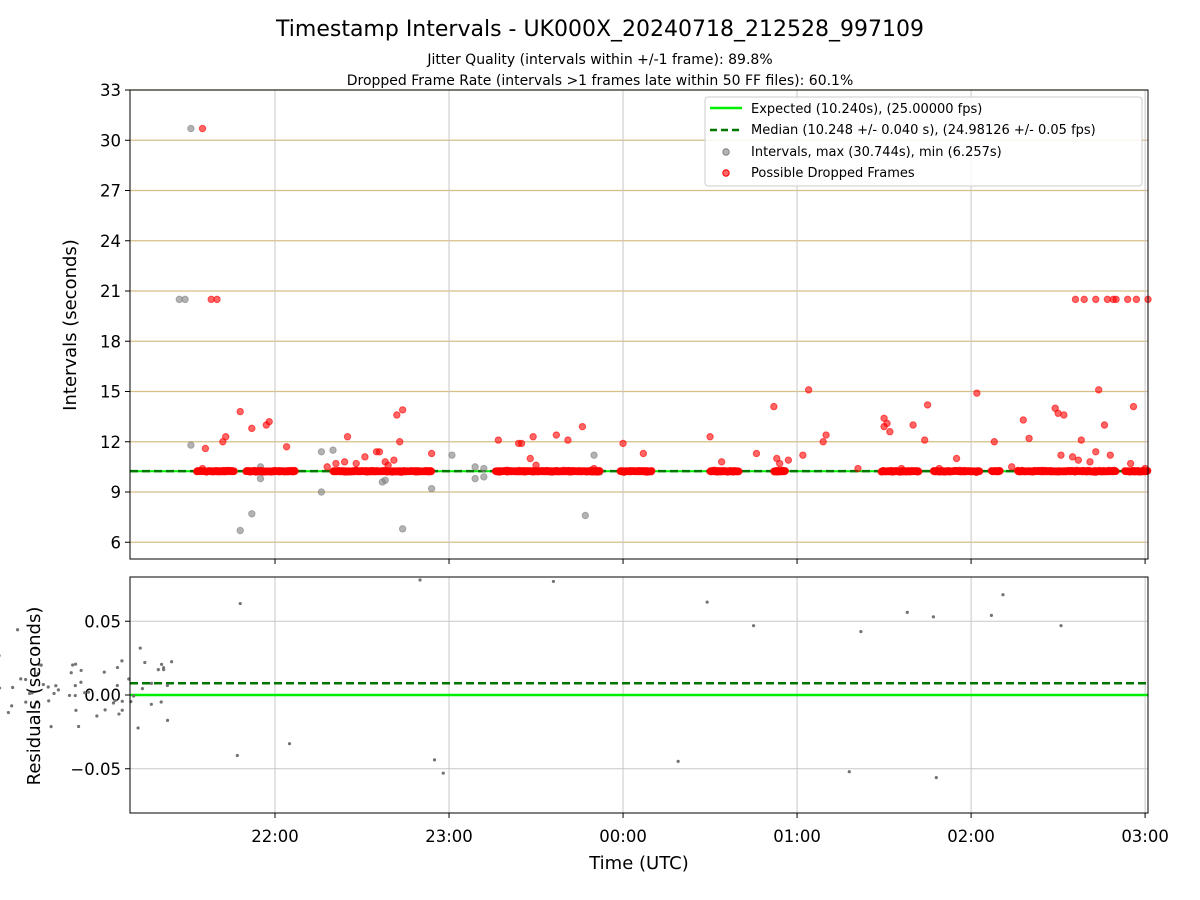 Image resolution: width=1200 pixels, height=900 pixels. Describe the element at coordinates (876, 152) in the screenshot. I see `legend-intervals-label: Intervals, max (30.744s), min (6.257s)` at that location.